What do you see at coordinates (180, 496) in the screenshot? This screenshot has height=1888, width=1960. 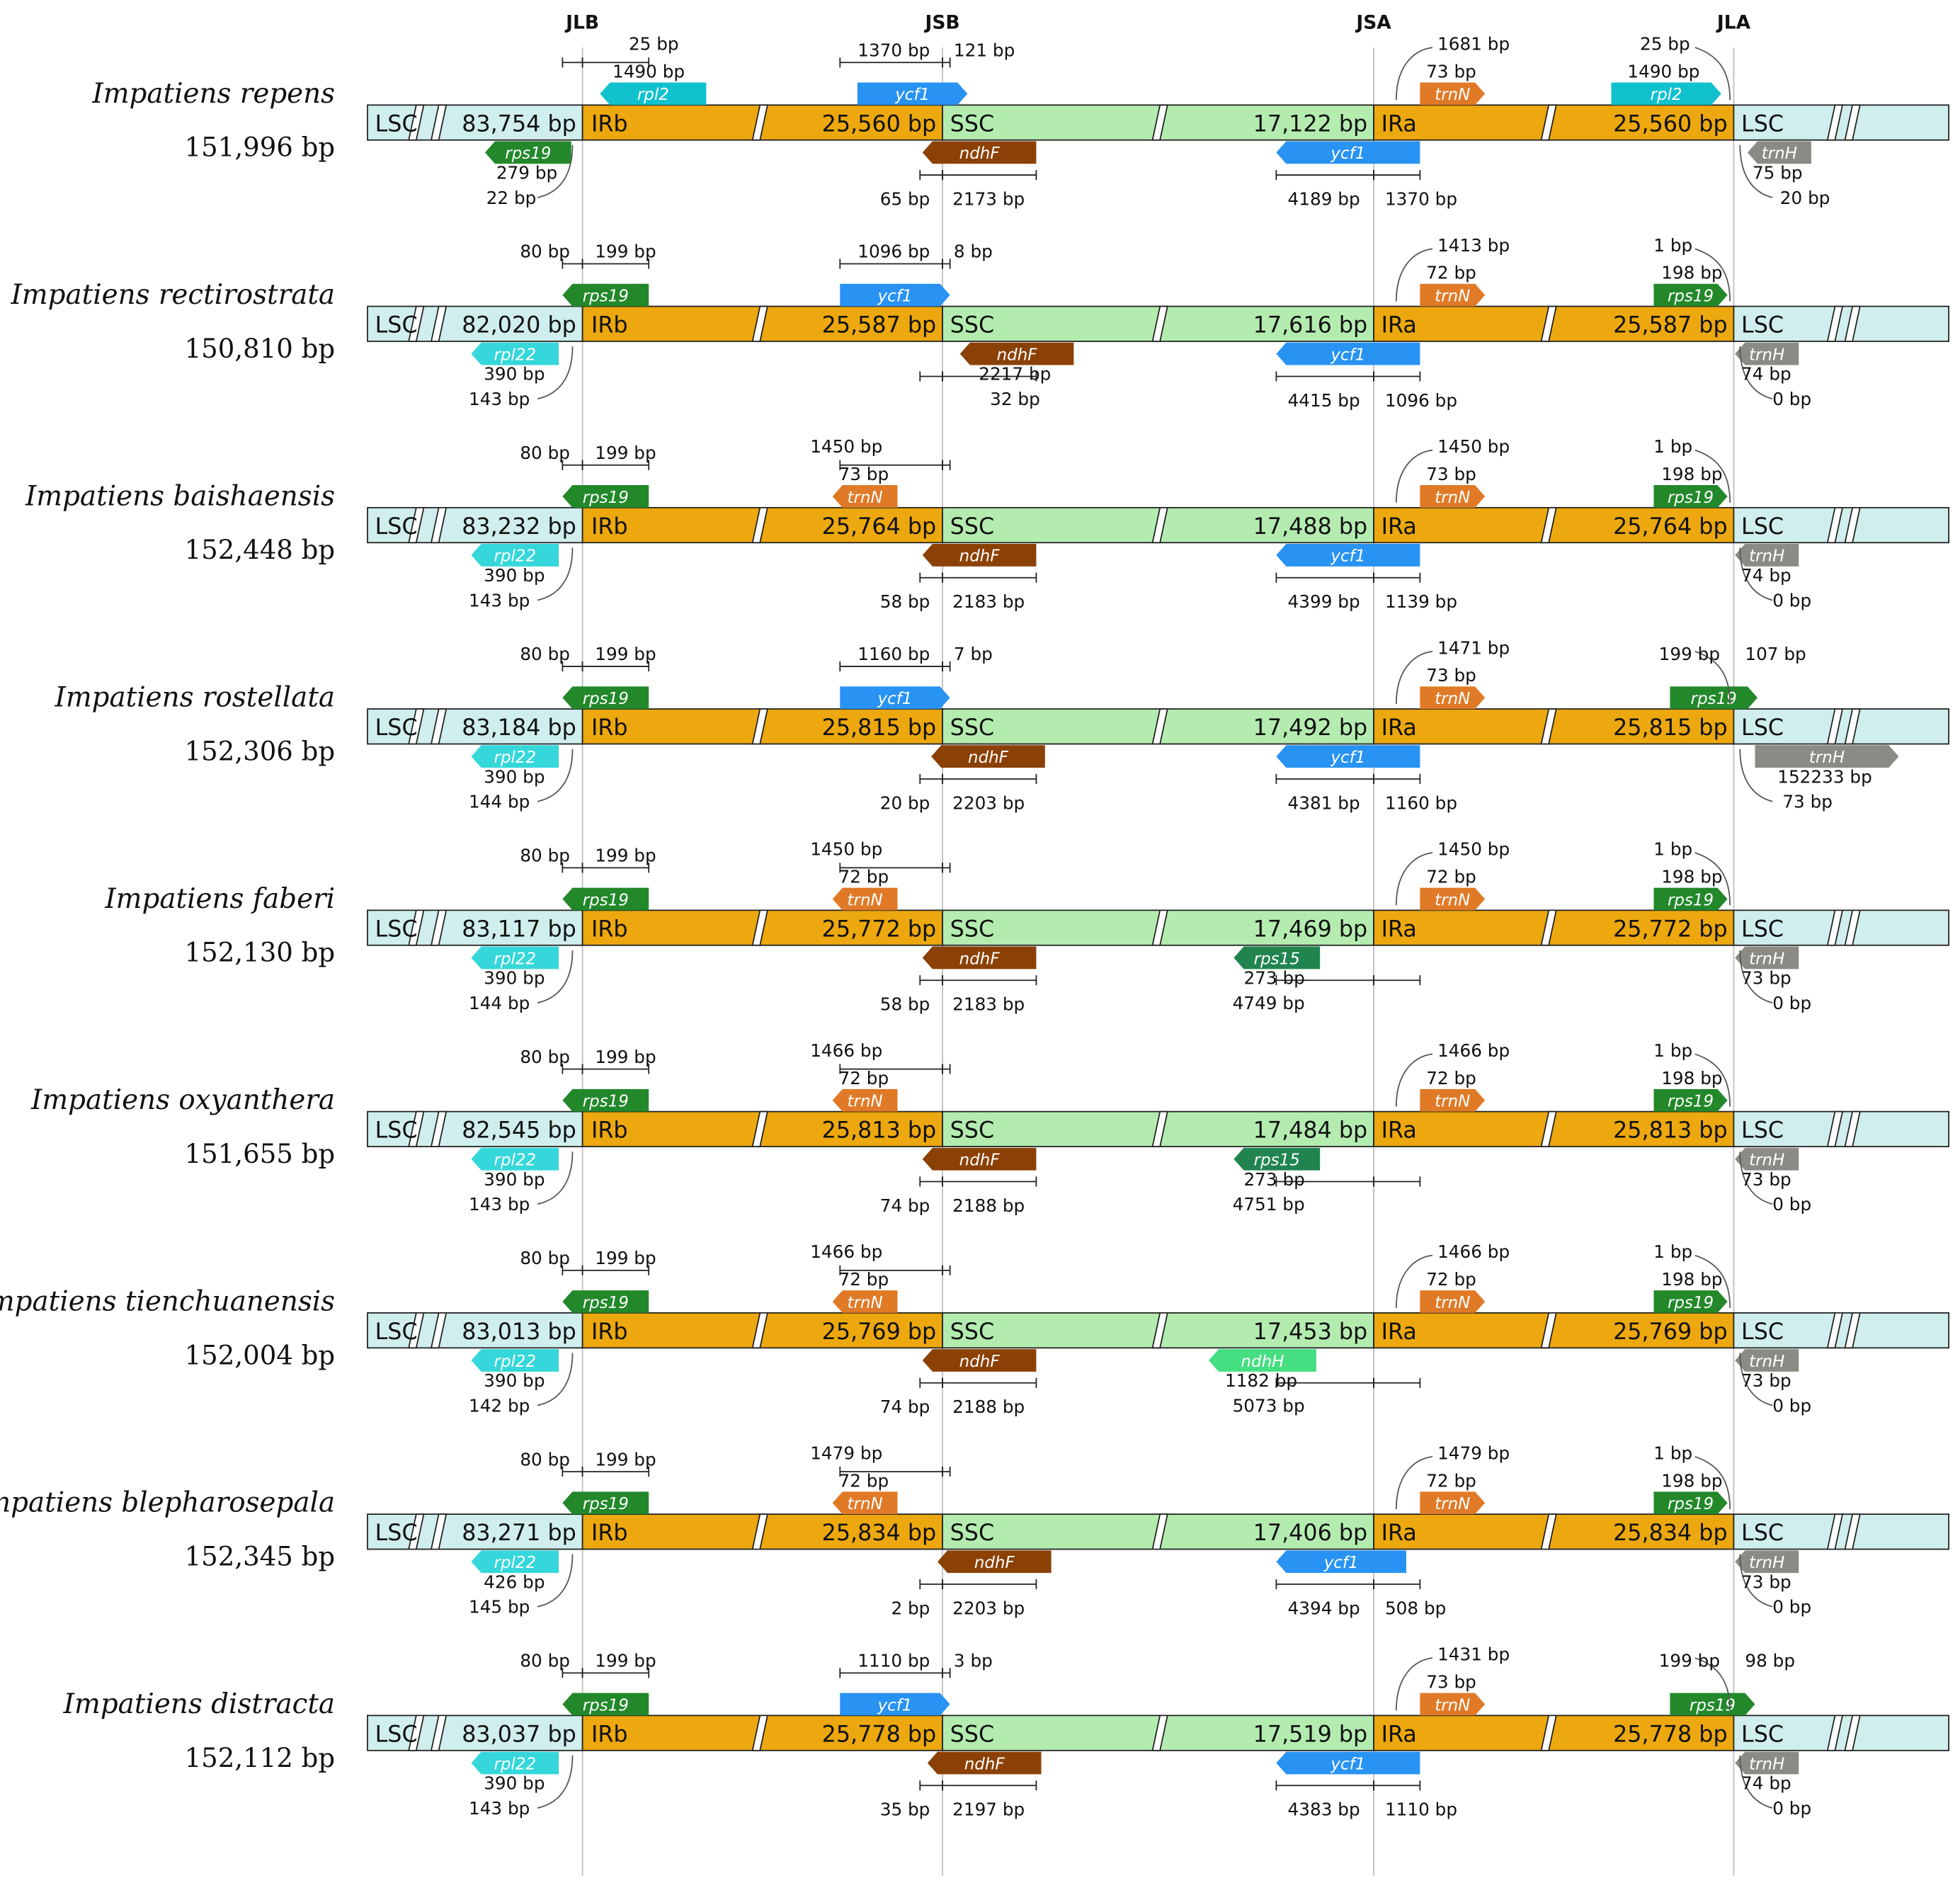 I see `species-name: Impatiens baishaensis` at bounding box center [180, 496].